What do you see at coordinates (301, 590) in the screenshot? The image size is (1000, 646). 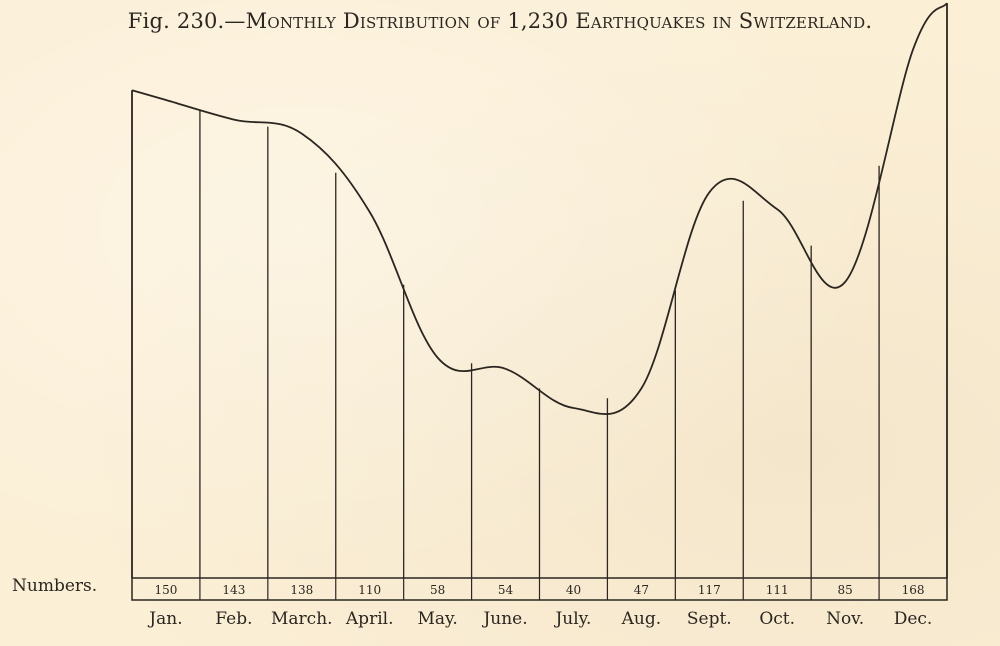 I see `value-label: 138` at bounding box center [301, 590].